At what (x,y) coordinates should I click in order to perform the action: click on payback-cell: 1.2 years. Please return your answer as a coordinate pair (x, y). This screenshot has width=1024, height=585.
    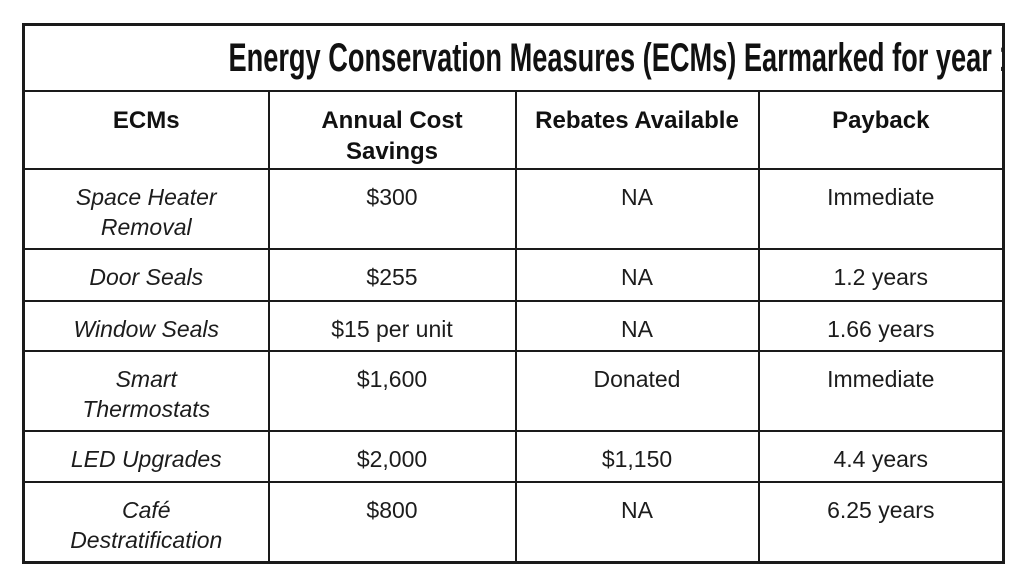
    Looking at the image, I should click on (881, 275).